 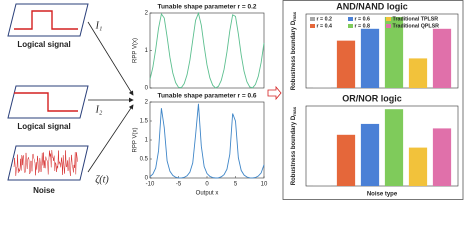 I want to click on legend-label: r = 0.8, so click(x=363, y=26).